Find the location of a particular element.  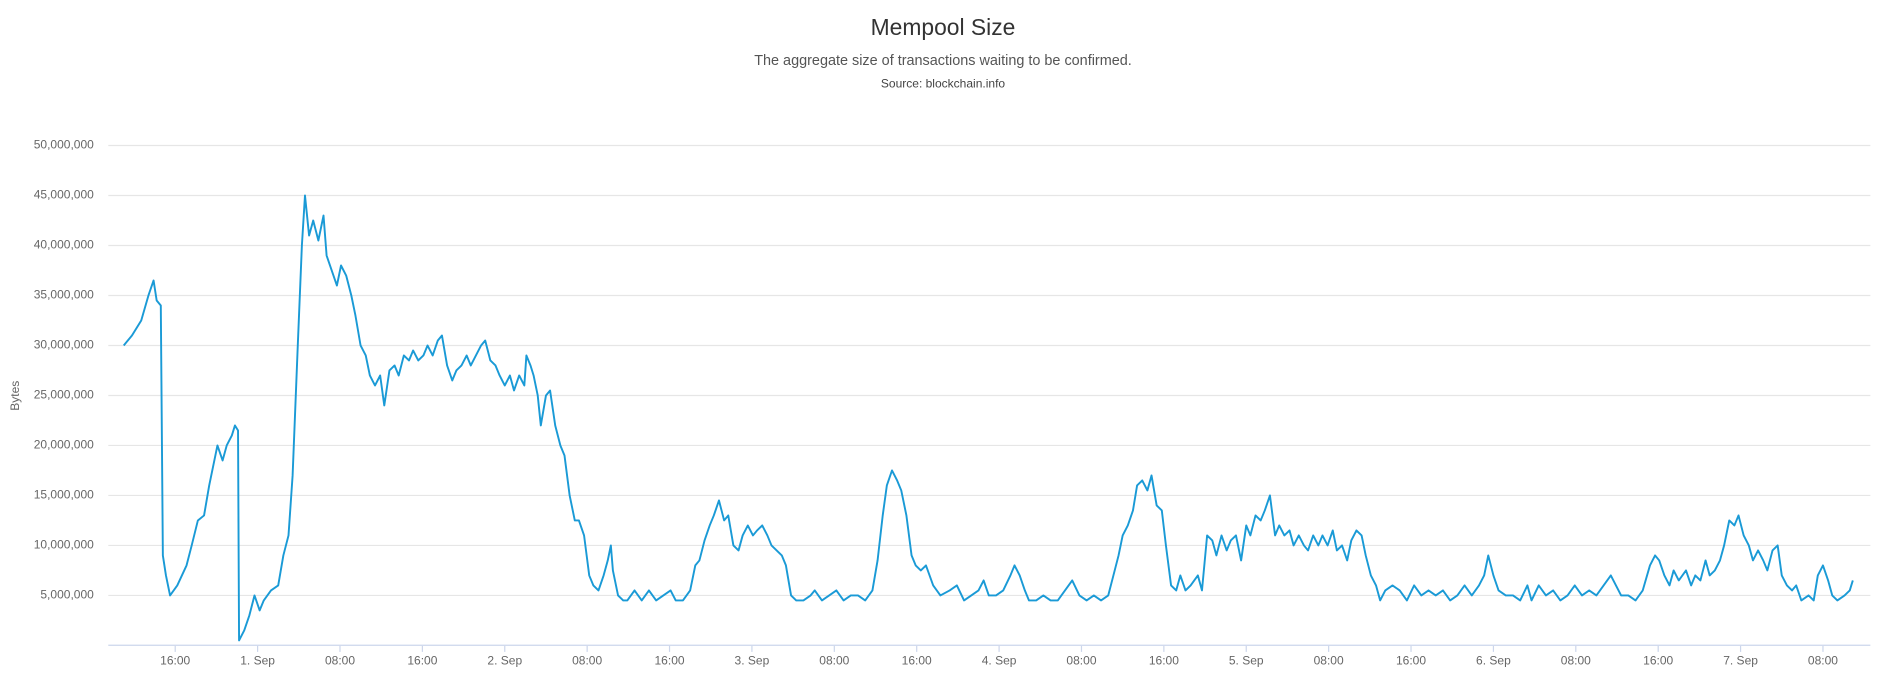

x-tick-label: 5. Sep is located at coordinates (1246, 661).